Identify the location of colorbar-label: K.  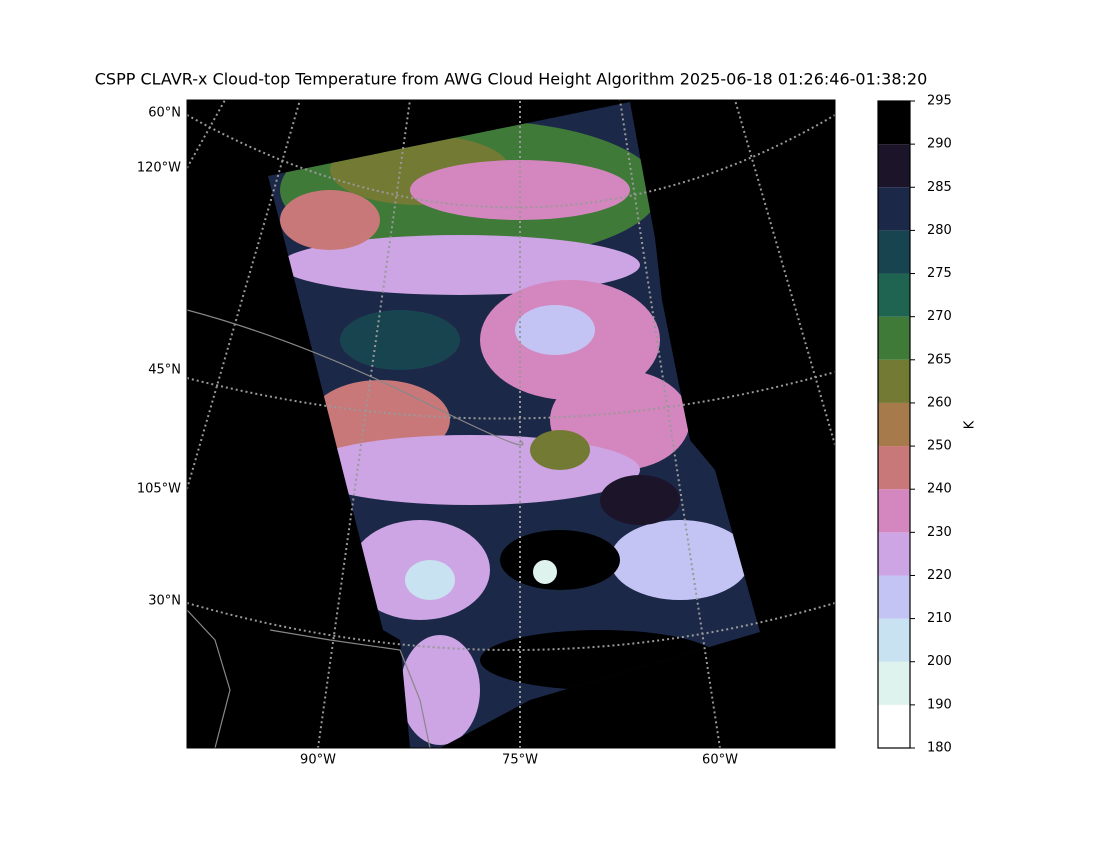
(970, 424).